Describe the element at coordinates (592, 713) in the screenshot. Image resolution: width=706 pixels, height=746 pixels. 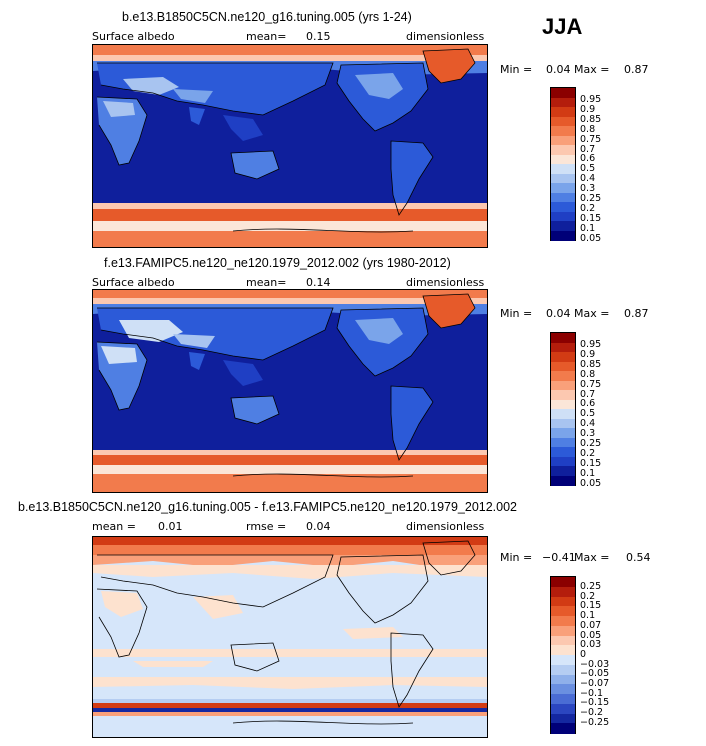
I see `colorbar-tick-label: −0.2` at that location.